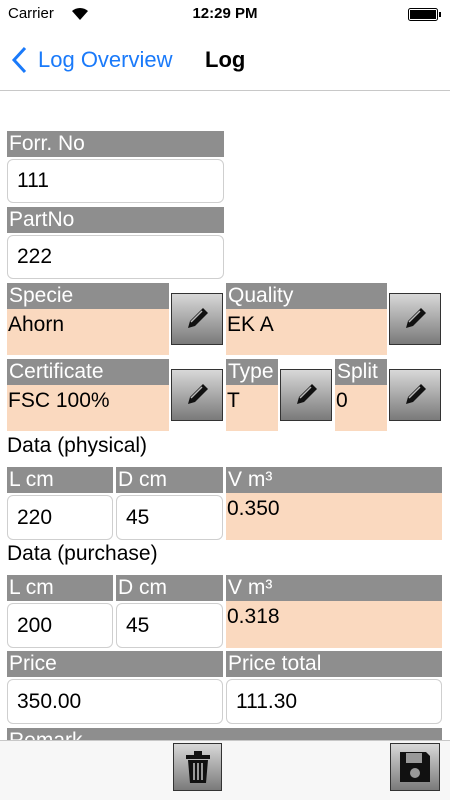 The width and height of the screenshot is (450, 800). What do you see at coordinates (334, 701) in the screenshot?
I see `text-input: 111.30` at bounding box center [334, 701].